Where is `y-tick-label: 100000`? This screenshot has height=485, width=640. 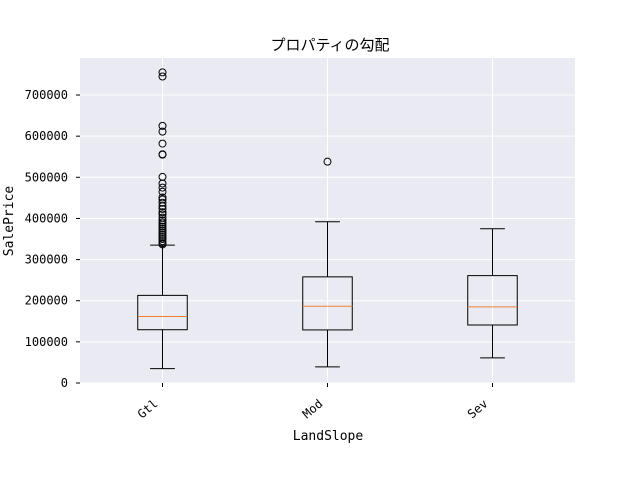 y-tick-label: 100000 is located at coordinates (46, 342).